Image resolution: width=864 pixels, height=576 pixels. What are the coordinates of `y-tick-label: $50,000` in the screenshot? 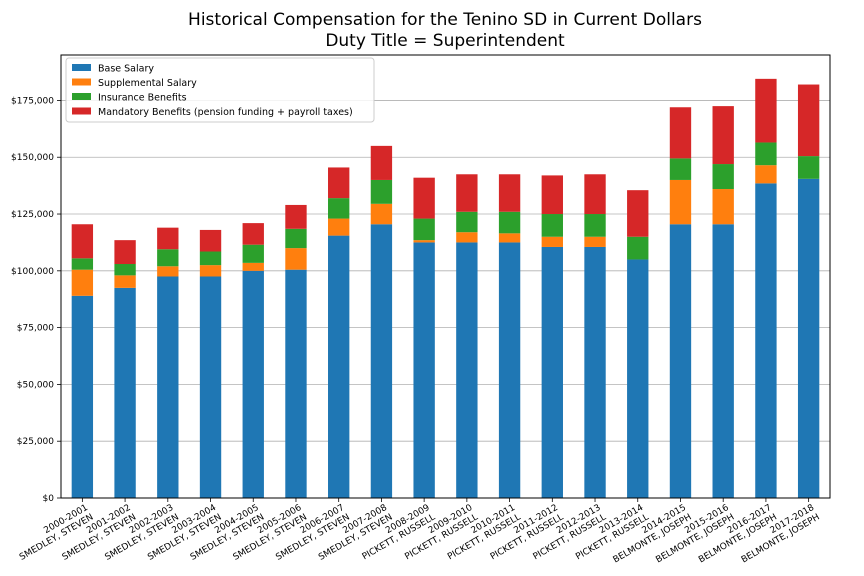 It's located at (35, 385).